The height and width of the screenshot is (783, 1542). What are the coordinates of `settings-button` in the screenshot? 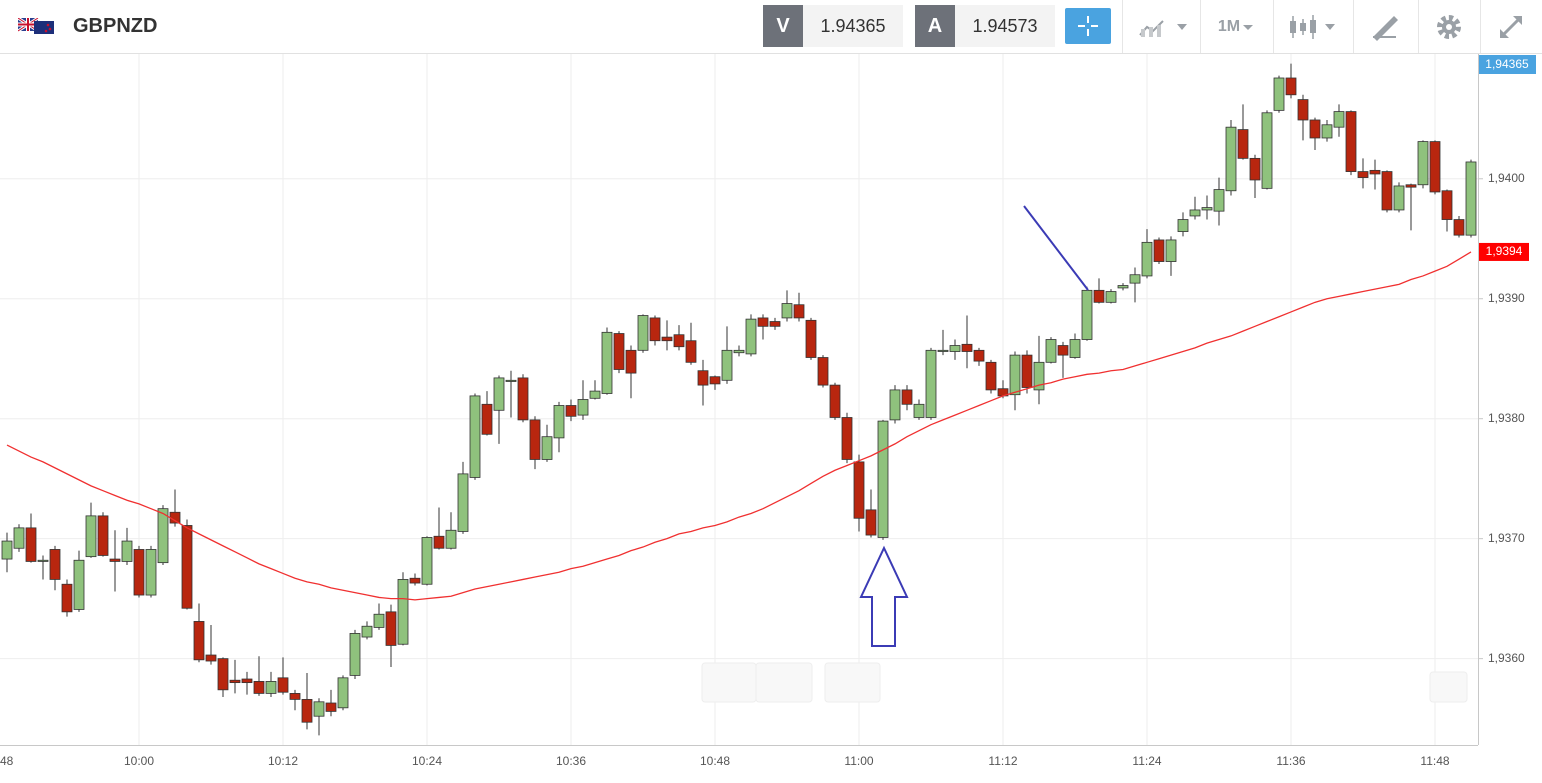 It's located at (1449, 26).